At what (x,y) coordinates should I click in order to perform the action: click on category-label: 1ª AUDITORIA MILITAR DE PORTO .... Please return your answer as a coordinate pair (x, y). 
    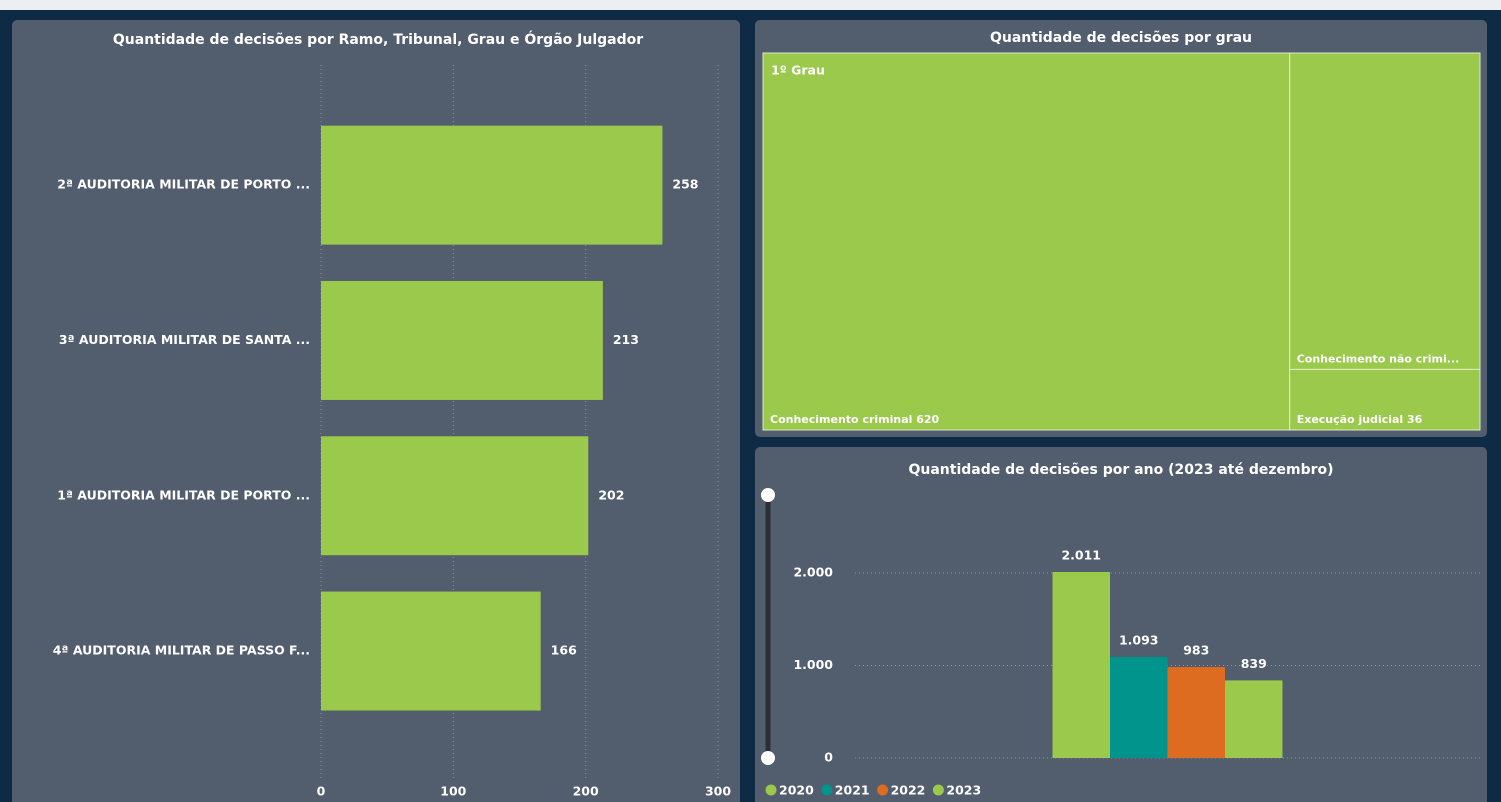
    Looking at the image, I should click on (183, 494).